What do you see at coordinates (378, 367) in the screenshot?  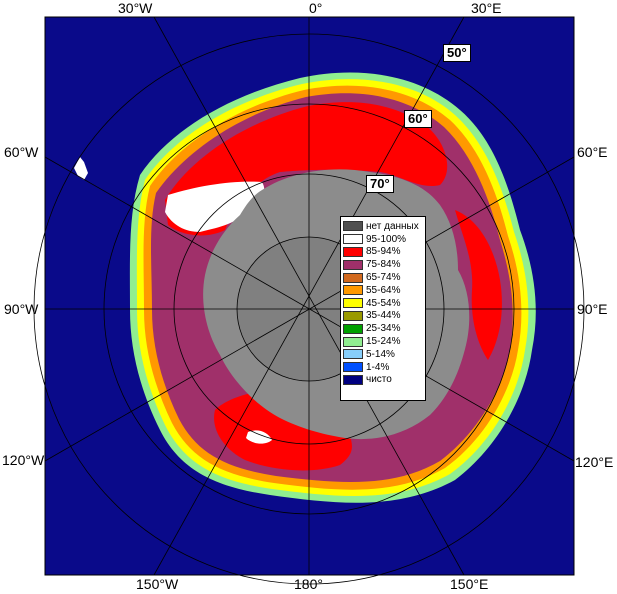 I see `legend-label: 1-4%` at bounding box center [378, 367].